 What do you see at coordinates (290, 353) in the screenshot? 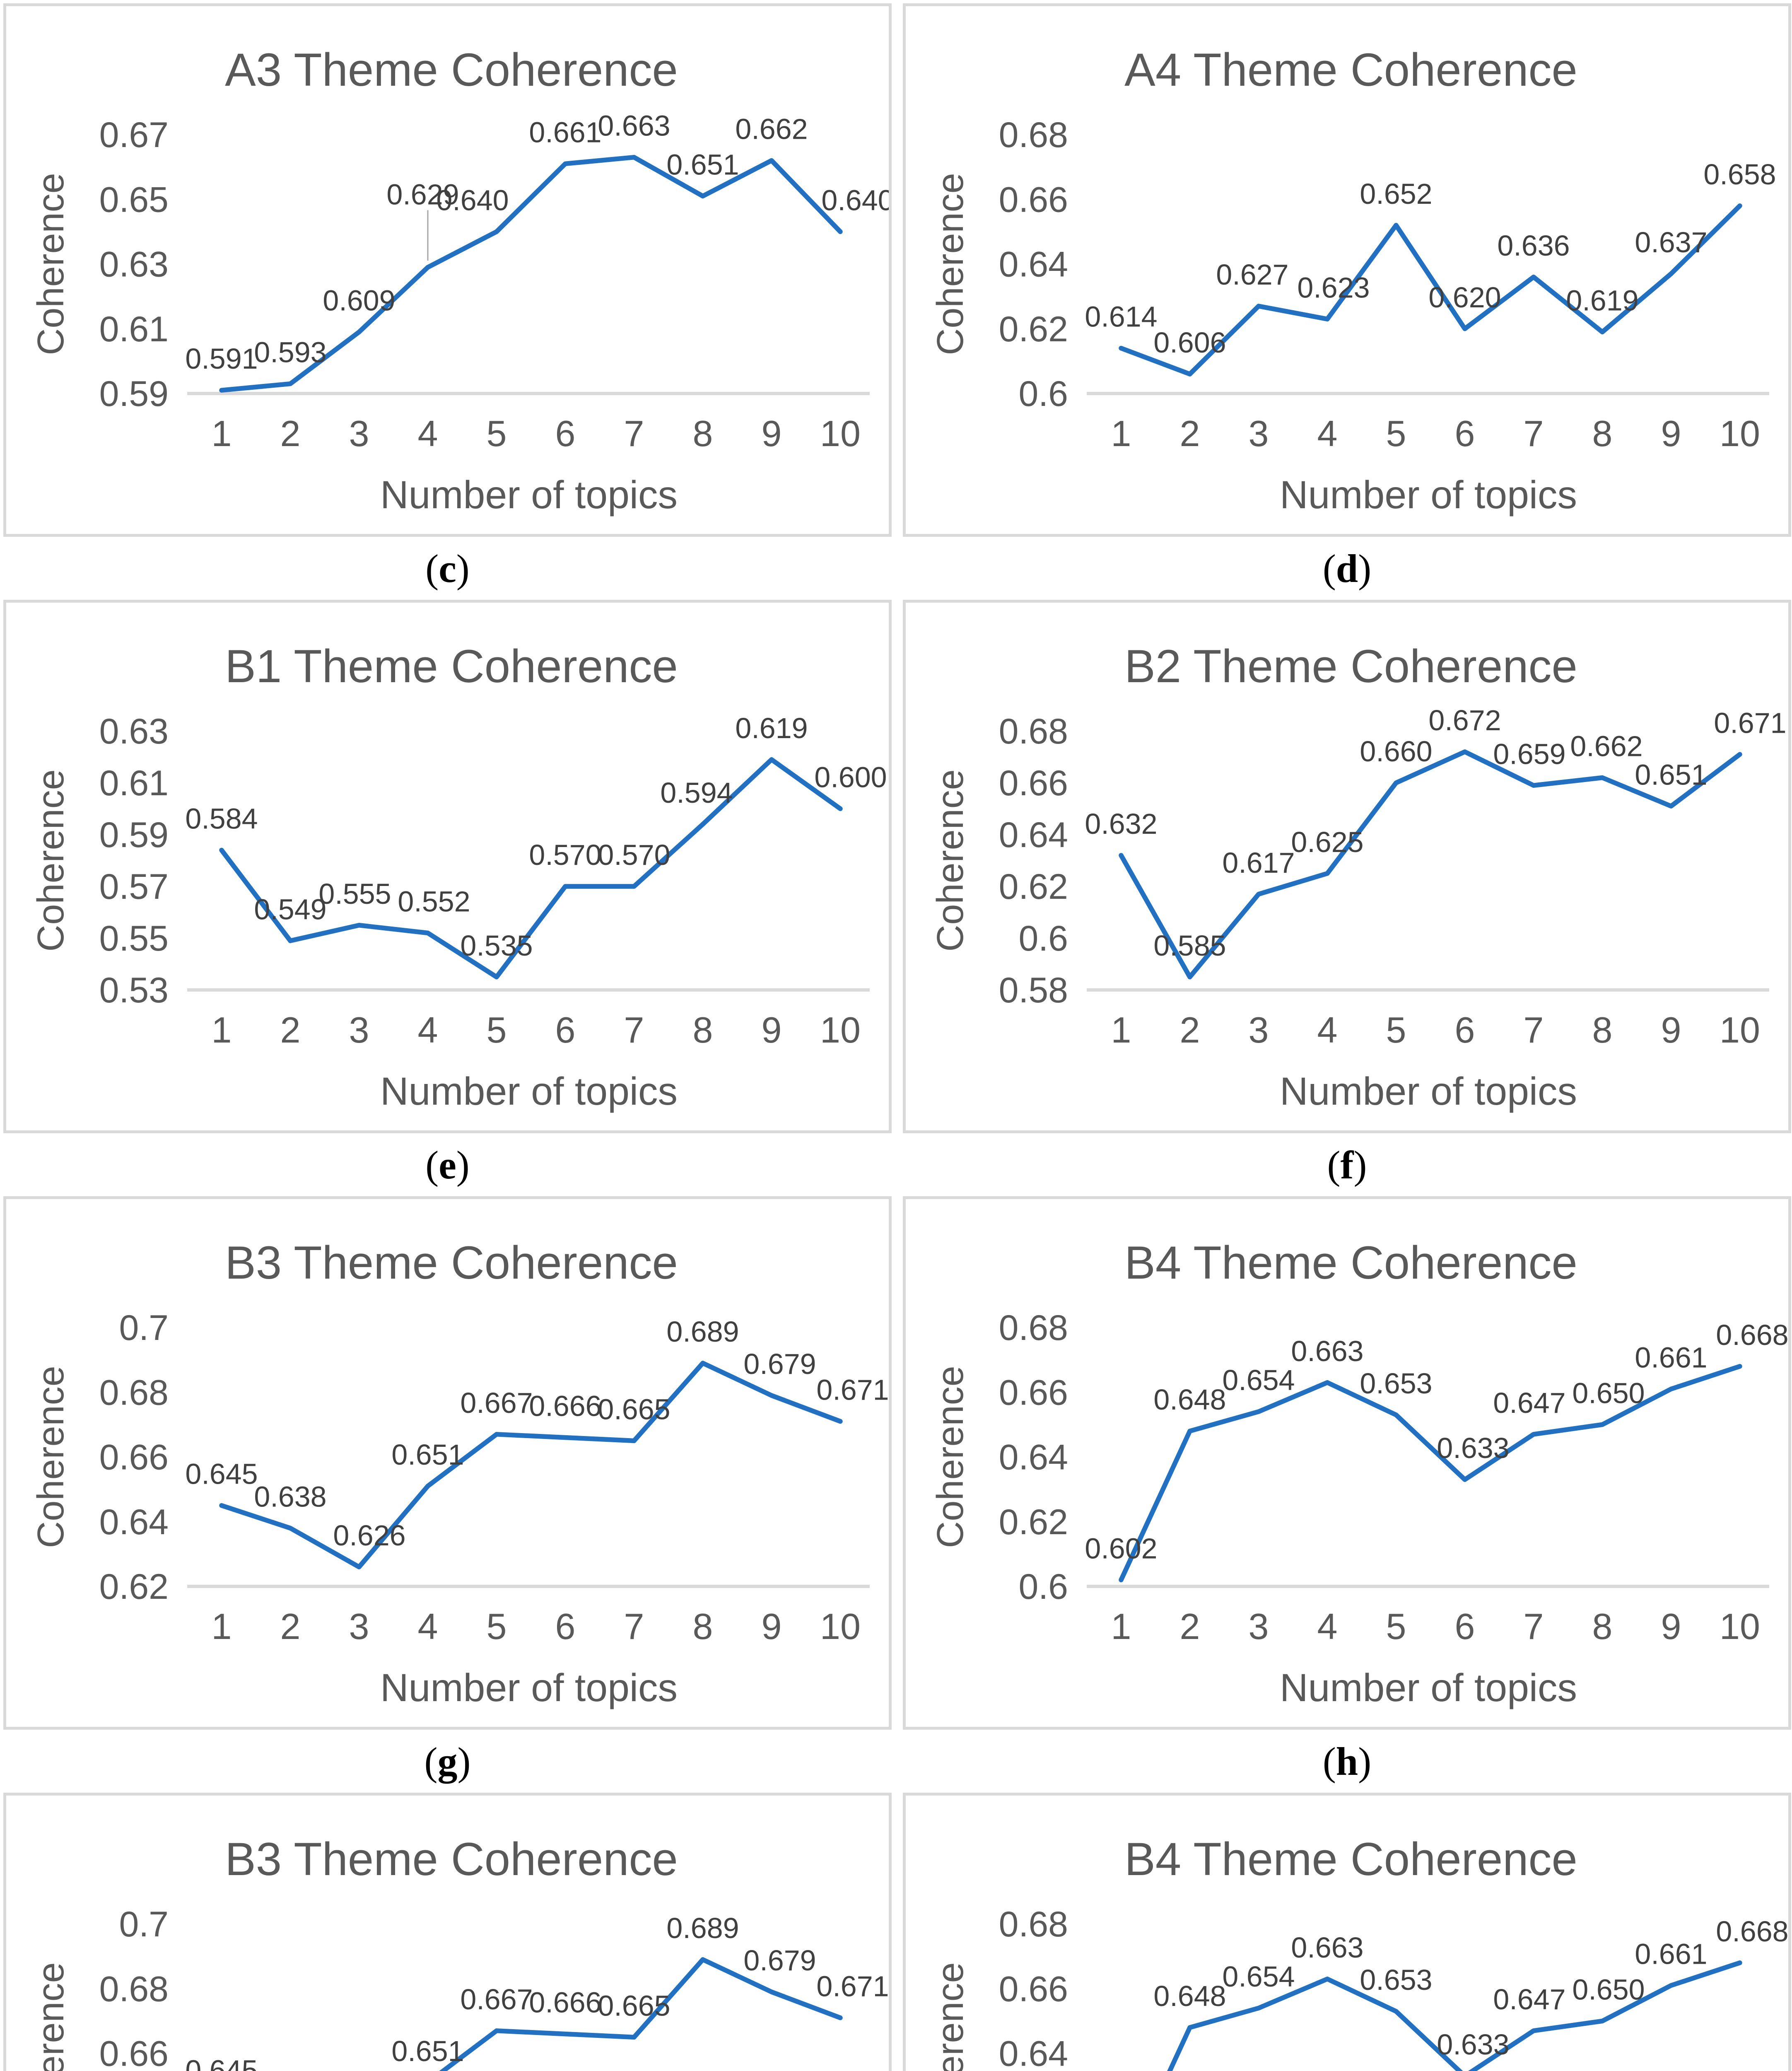
I see `data-label: 0.593` at bounding box center [290, 353].